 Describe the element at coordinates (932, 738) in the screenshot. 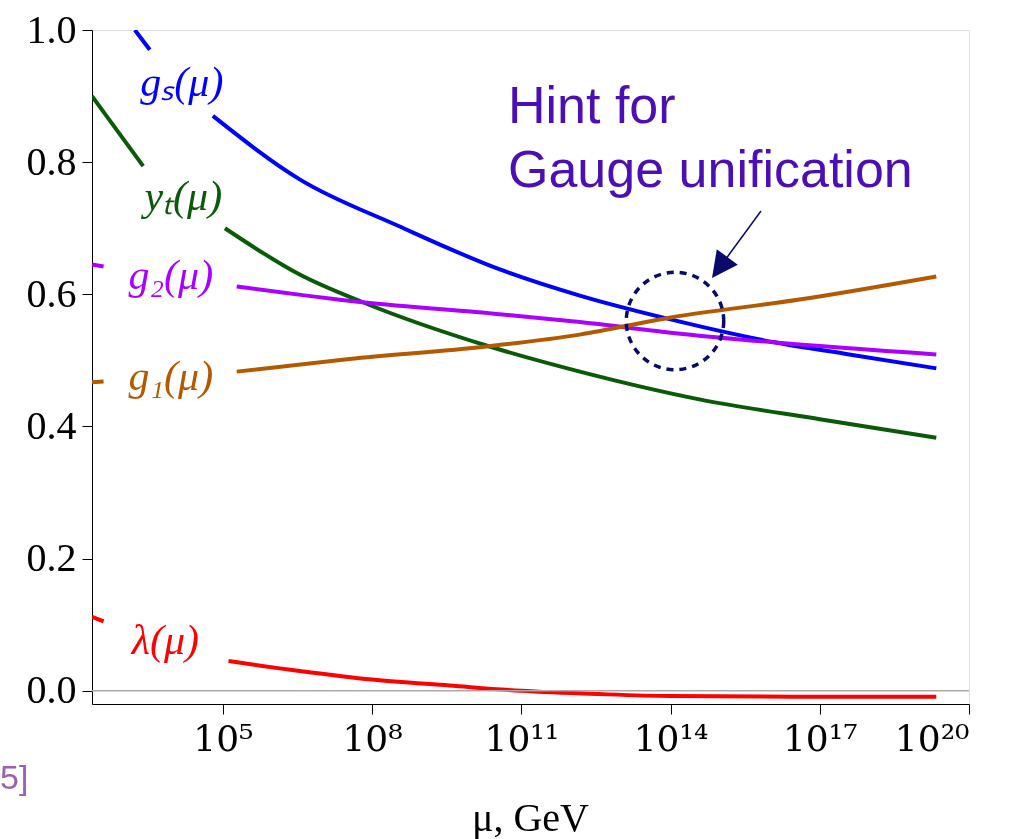

I see `x-tick-label: 10²⁰` at that location.